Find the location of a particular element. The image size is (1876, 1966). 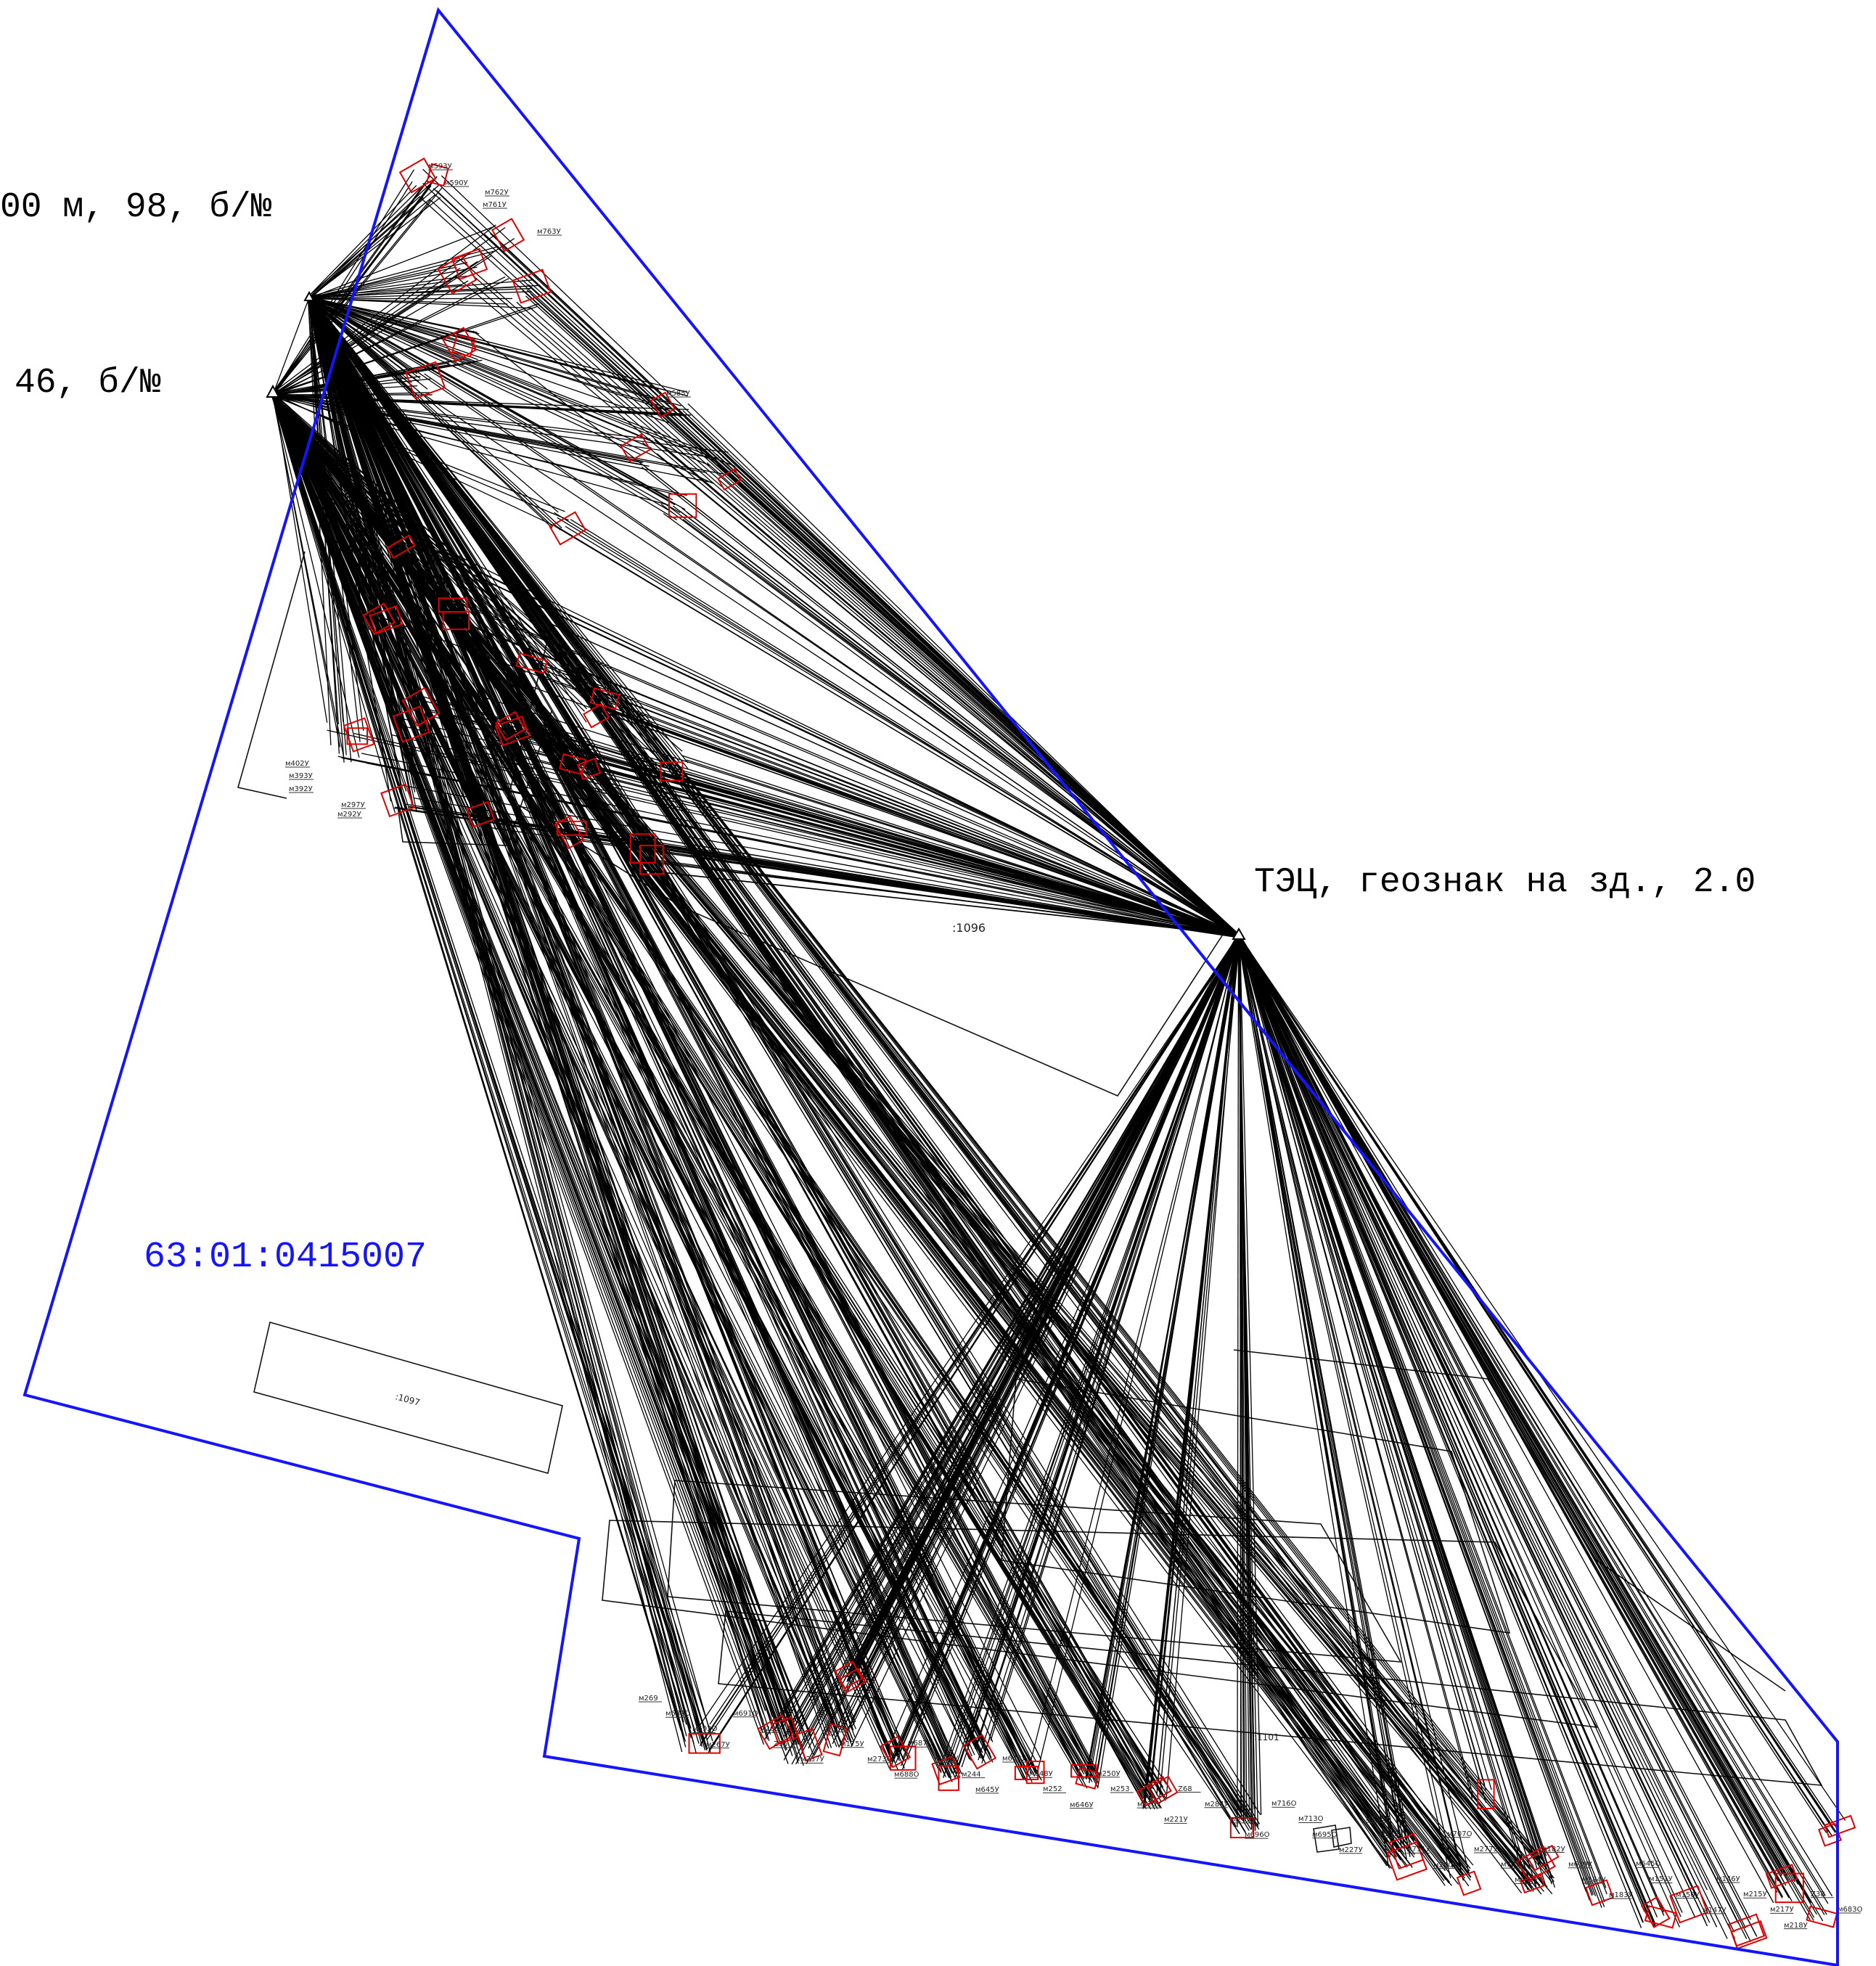

survey-point-label: м183У is located at coordinates (1621, 1895).